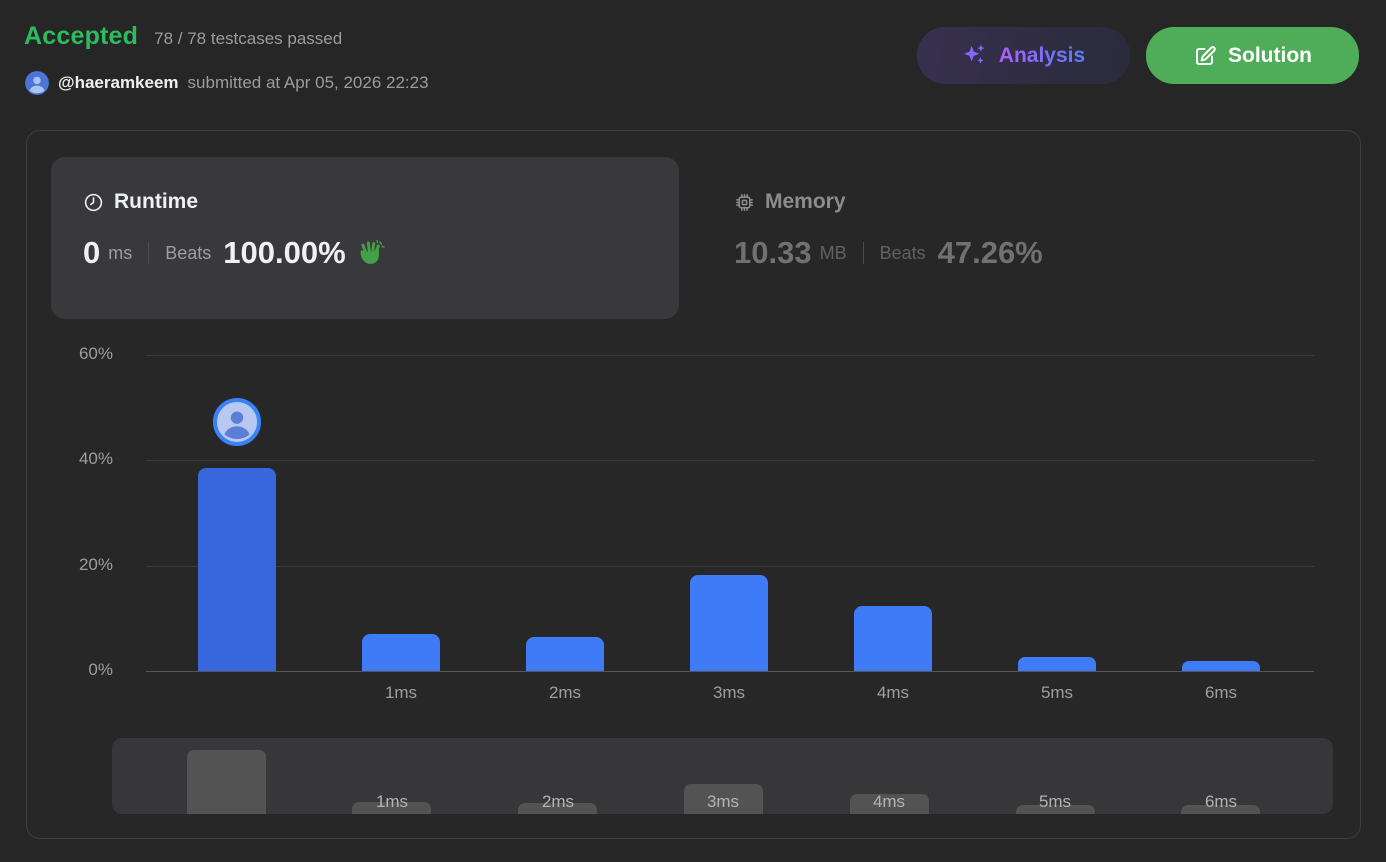  Describe the element at coordinates (308, 82) in the screenshot. I see `submitted-at: submitted at Apr 05, 2026 22:23` at that location.